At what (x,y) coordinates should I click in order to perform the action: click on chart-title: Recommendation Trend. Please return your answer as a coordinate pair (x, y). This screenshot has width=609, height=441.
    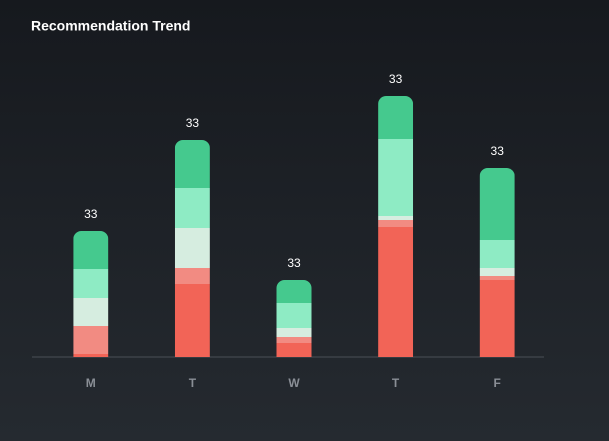
    Looking at the image, I should click on (110, 26).